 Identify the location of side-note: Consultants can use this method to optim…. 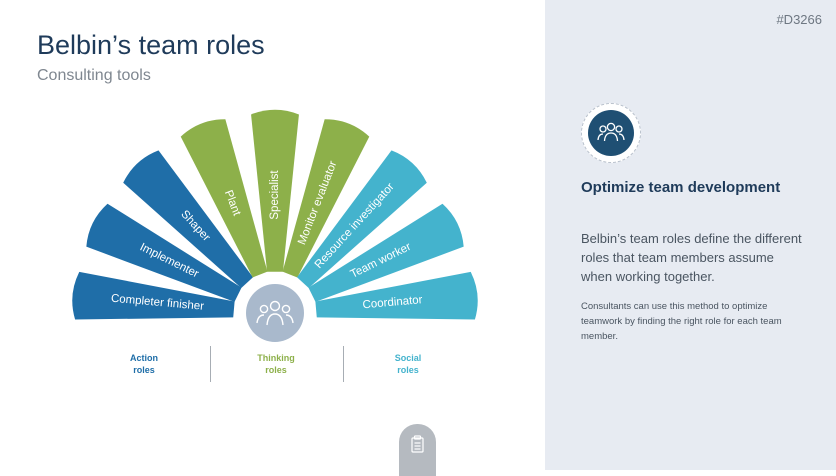
(681, 321).